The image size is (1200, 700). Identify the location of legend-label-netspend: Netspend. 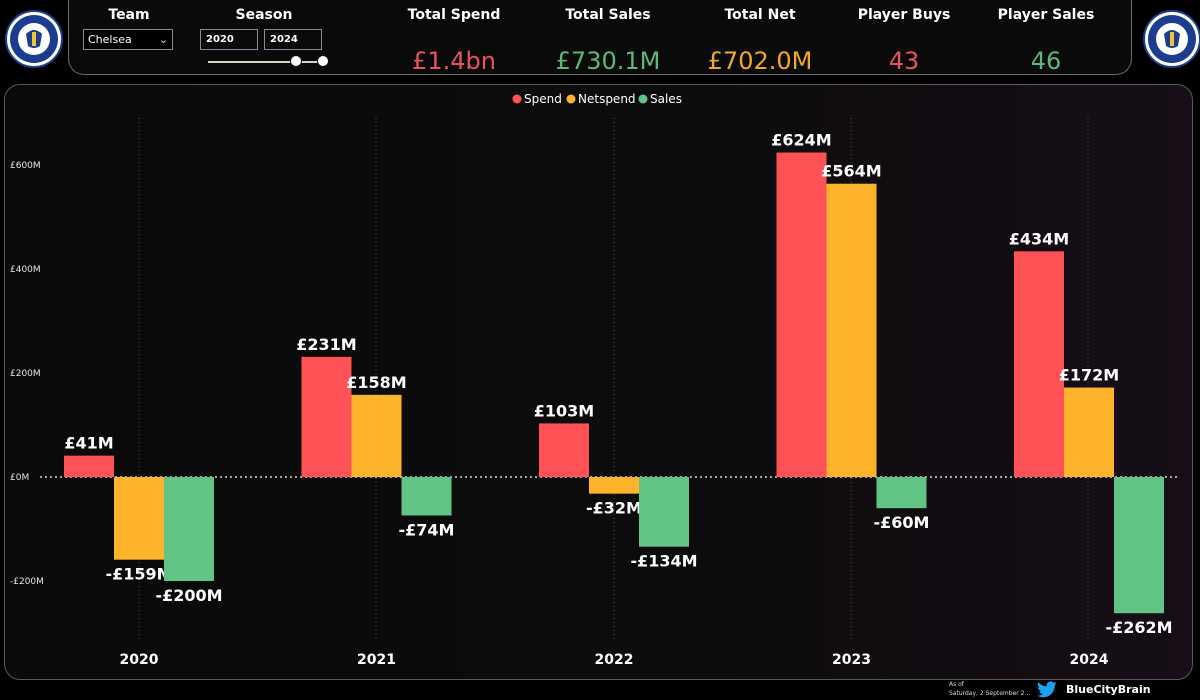
(607, 99).